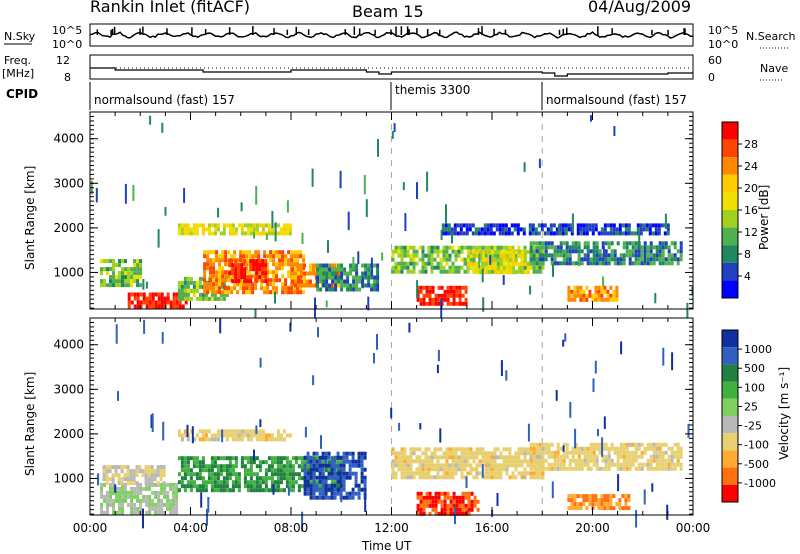 This screenshot has height=554, width=800. Describe the element at coordinates (751, 232) in the screenshot. I see `legend-tick-label: 12` at that location.